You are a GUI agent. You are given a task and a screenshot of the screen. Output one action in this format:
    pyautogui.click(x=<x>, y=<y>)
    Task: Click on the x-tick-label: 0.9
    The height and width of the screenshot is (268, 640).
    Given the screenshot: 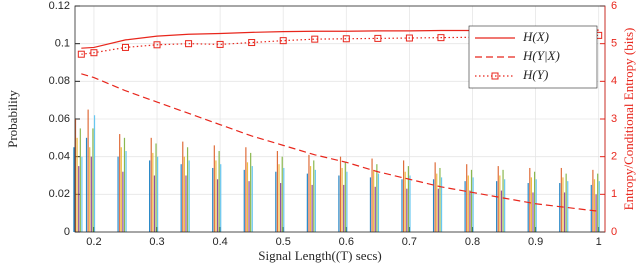 What is the action you would take?
    pyautogui.click(x=535, y=242)
    